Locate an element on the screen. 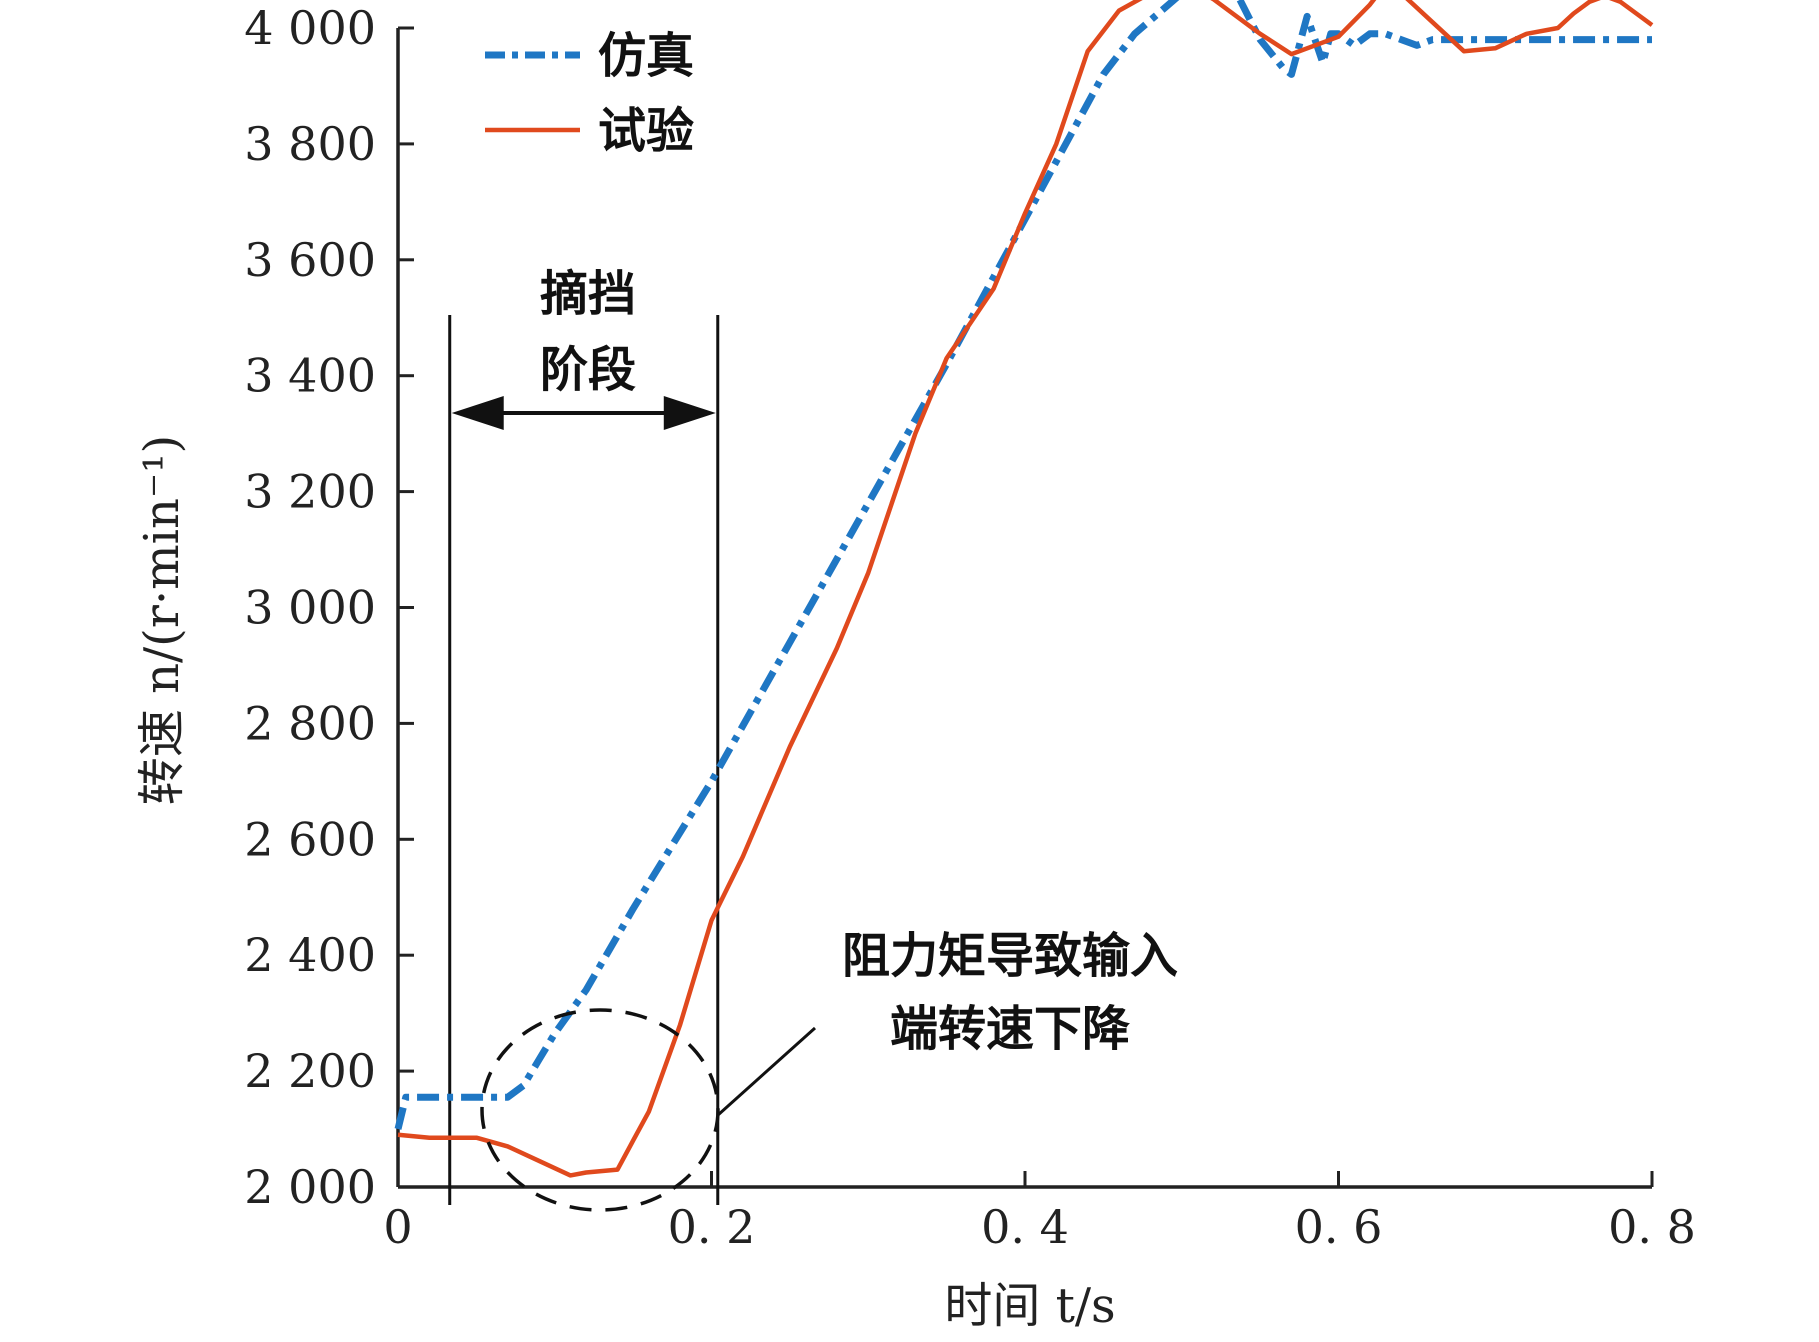 Image resolution: width=1819 pixels, height=1342 pixels. y-tick-label: 3 400 is located at coordinates (310, 376).